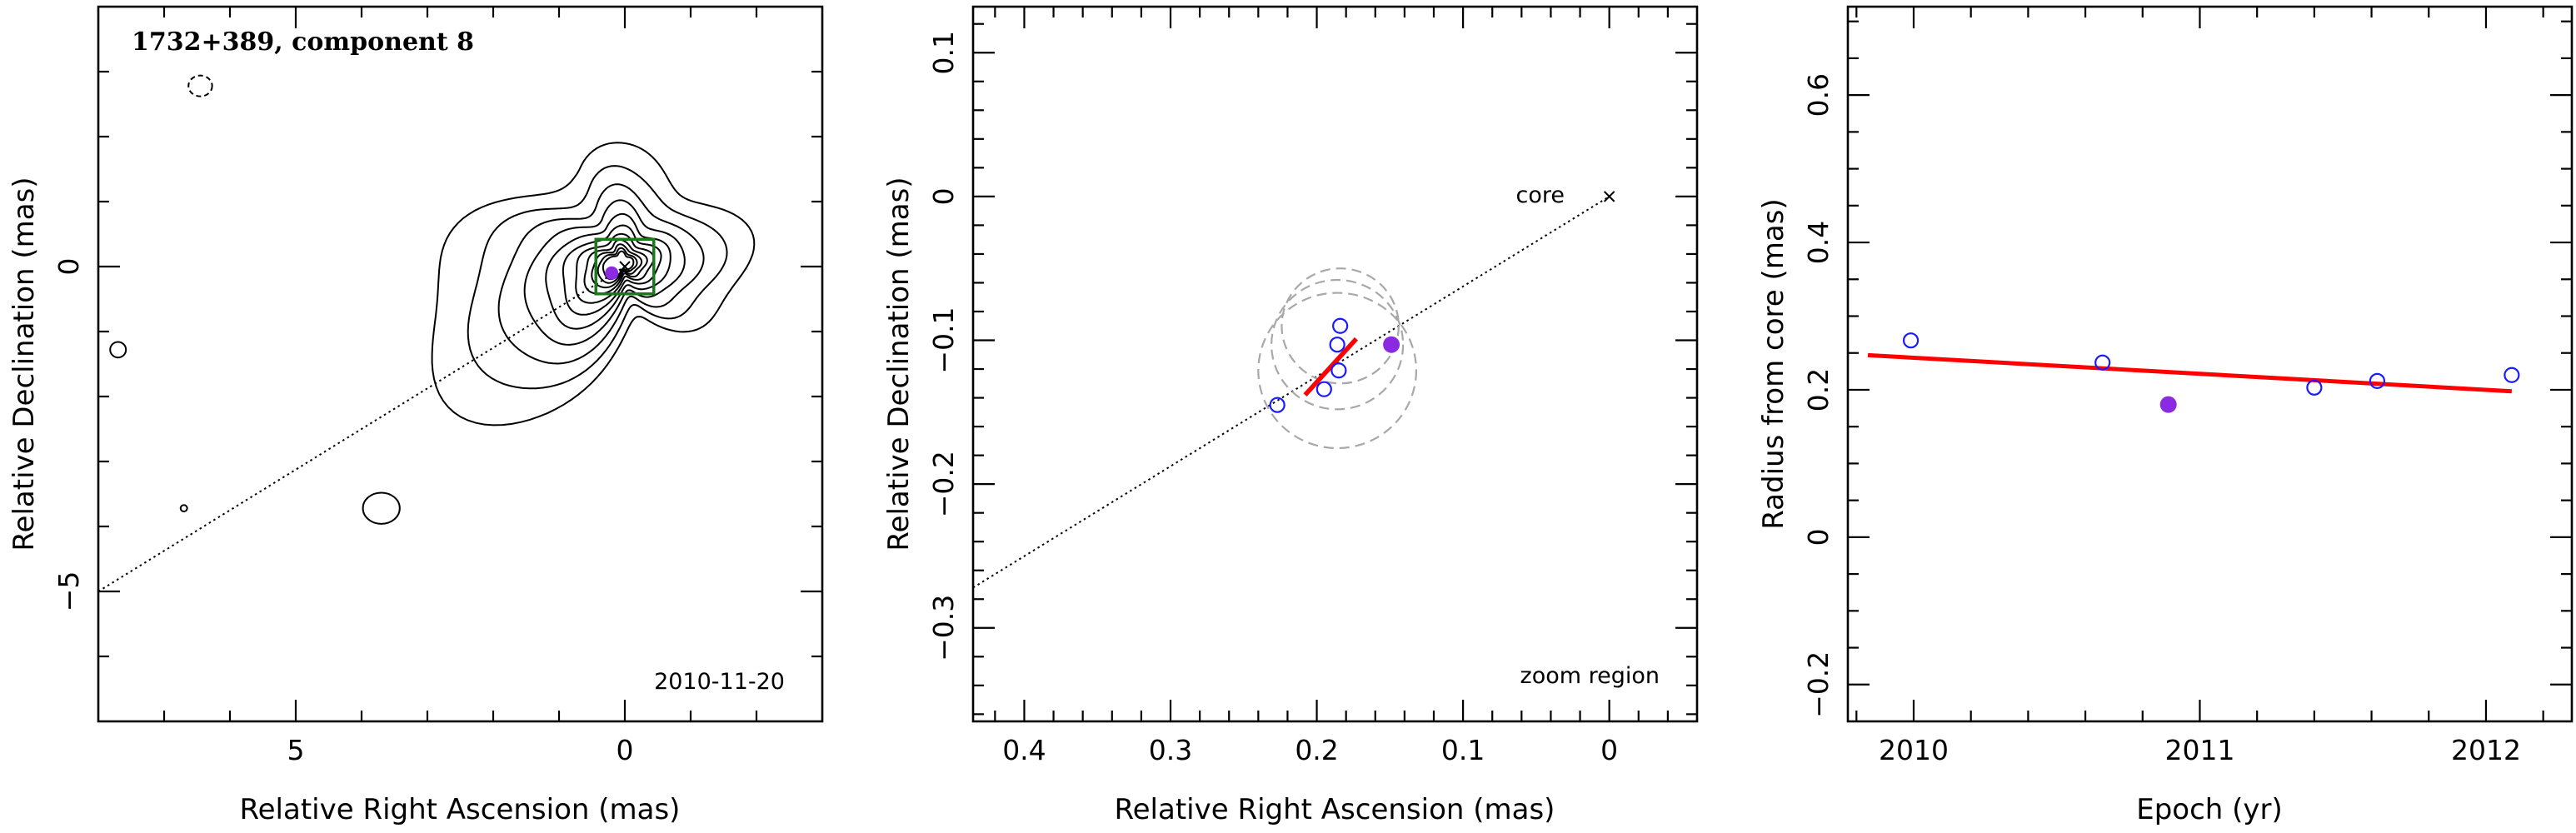  What do you see at coordinates (24, 364) in the screenshot?
I see `panel1-y-axis-label: Relative Declination (mas)` at bounding box center [24, 364].